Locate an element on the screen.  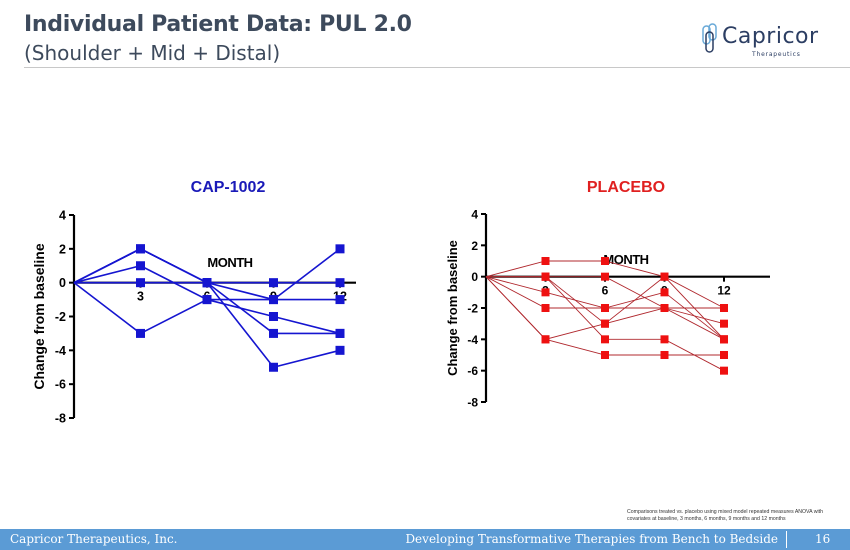
company-logo: Capricor Therapeutics is located at coordinates (765, 42).